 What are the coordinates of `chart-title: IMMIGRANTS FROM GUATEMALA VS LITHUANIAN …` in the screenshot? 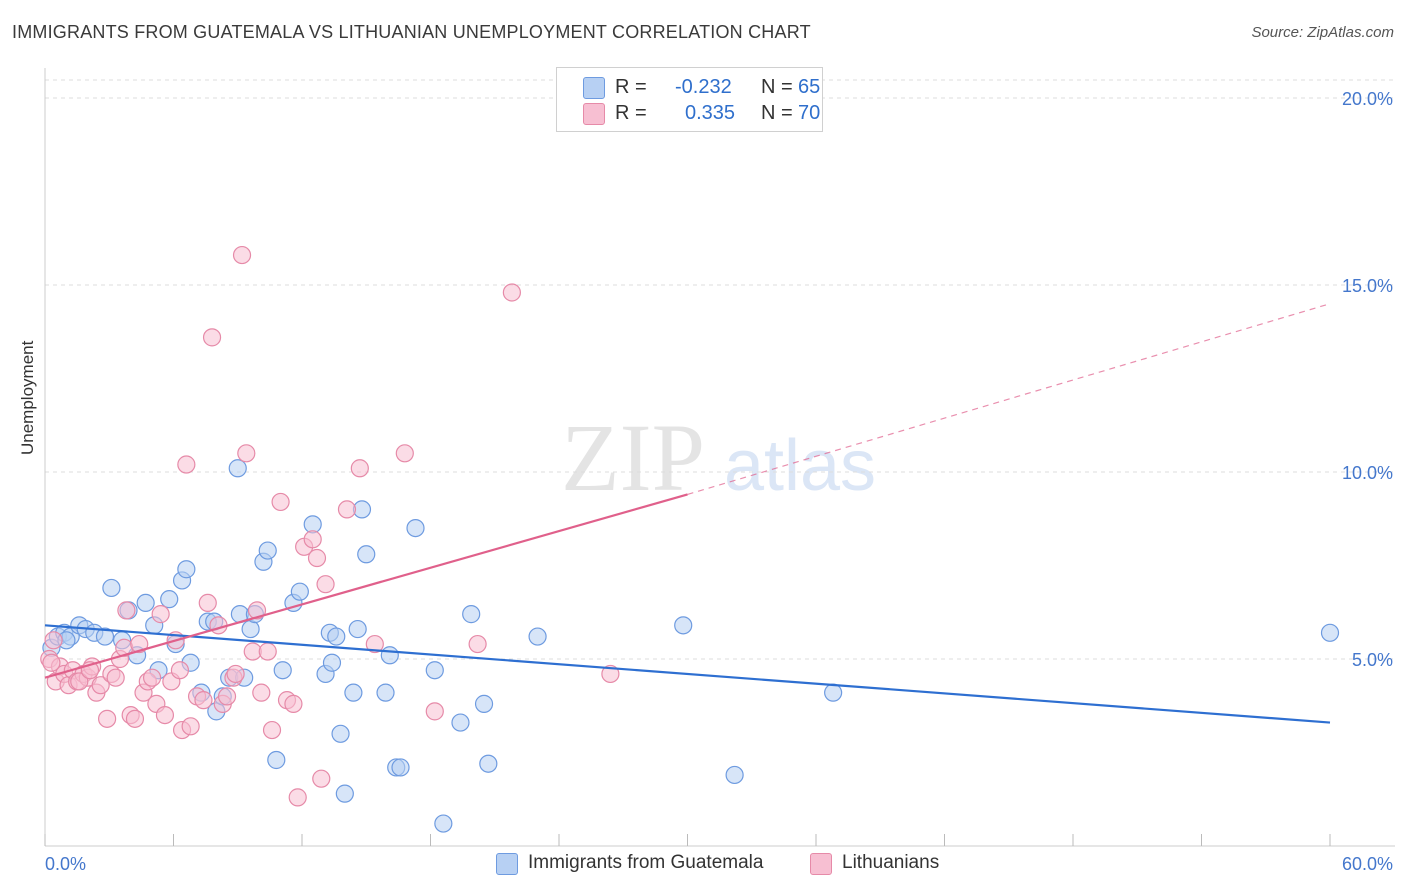 It's located at (411, 32).